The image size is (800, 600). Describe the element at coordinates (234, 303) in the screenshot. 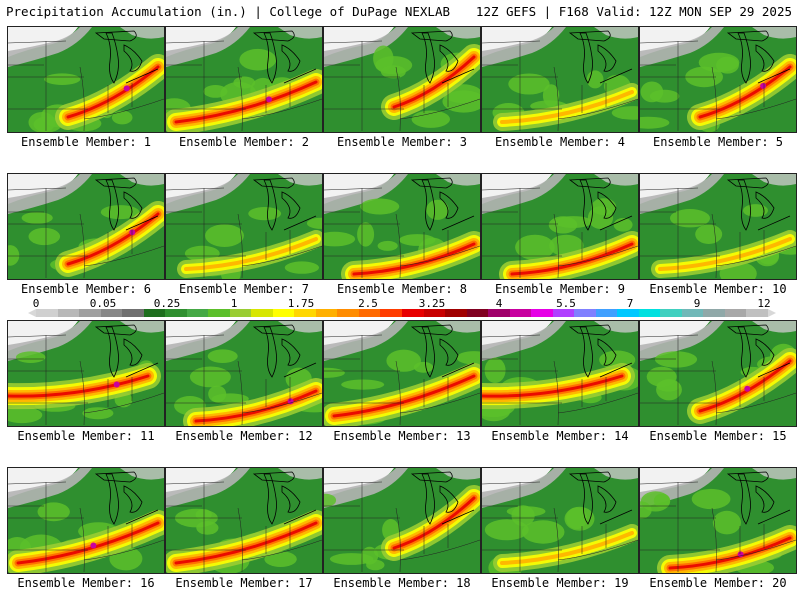

I see `colorbar-tick-label: 1` at that location.